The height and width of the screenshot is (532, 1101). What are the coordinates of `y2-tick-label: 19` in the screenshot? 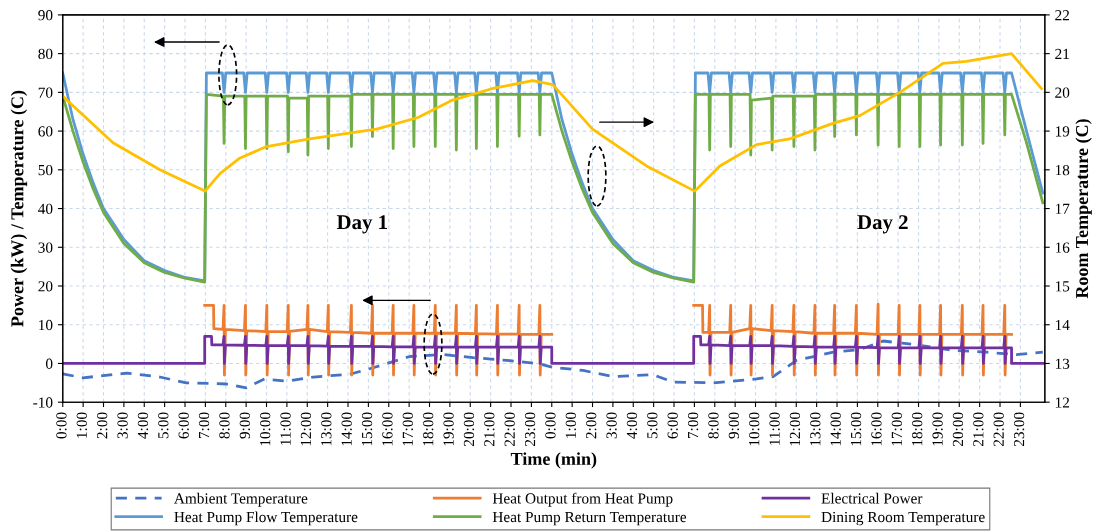 It's located at (1062, 131).